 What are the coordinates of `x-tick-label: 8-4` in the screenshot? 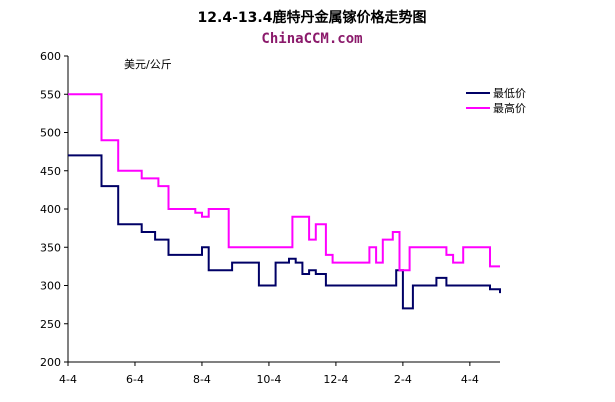 It's located at (202, 379).